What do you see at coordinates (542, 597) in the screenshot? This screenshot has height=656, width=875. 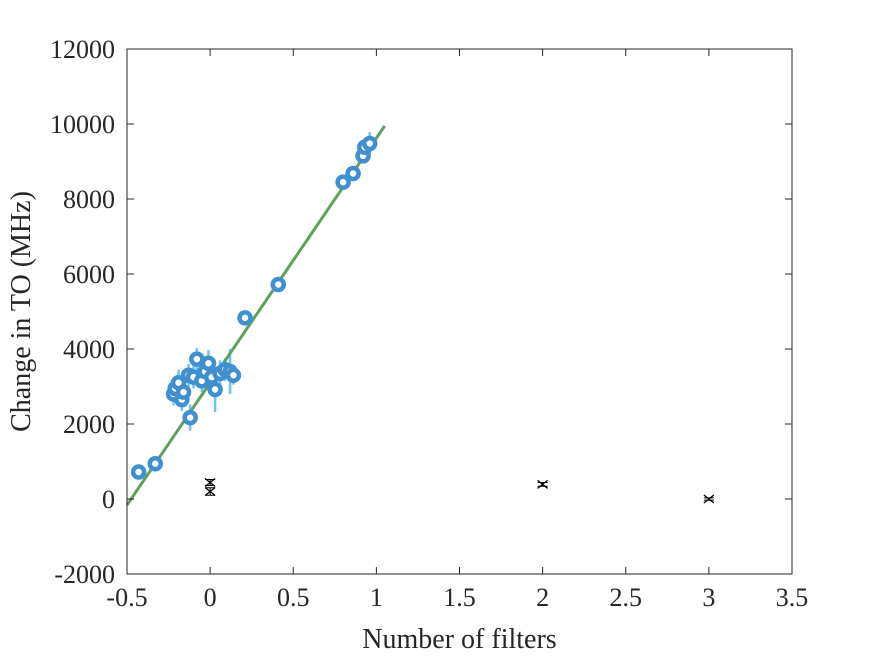 I see `x-tick-label: 2` at bounding box center [542, 597].